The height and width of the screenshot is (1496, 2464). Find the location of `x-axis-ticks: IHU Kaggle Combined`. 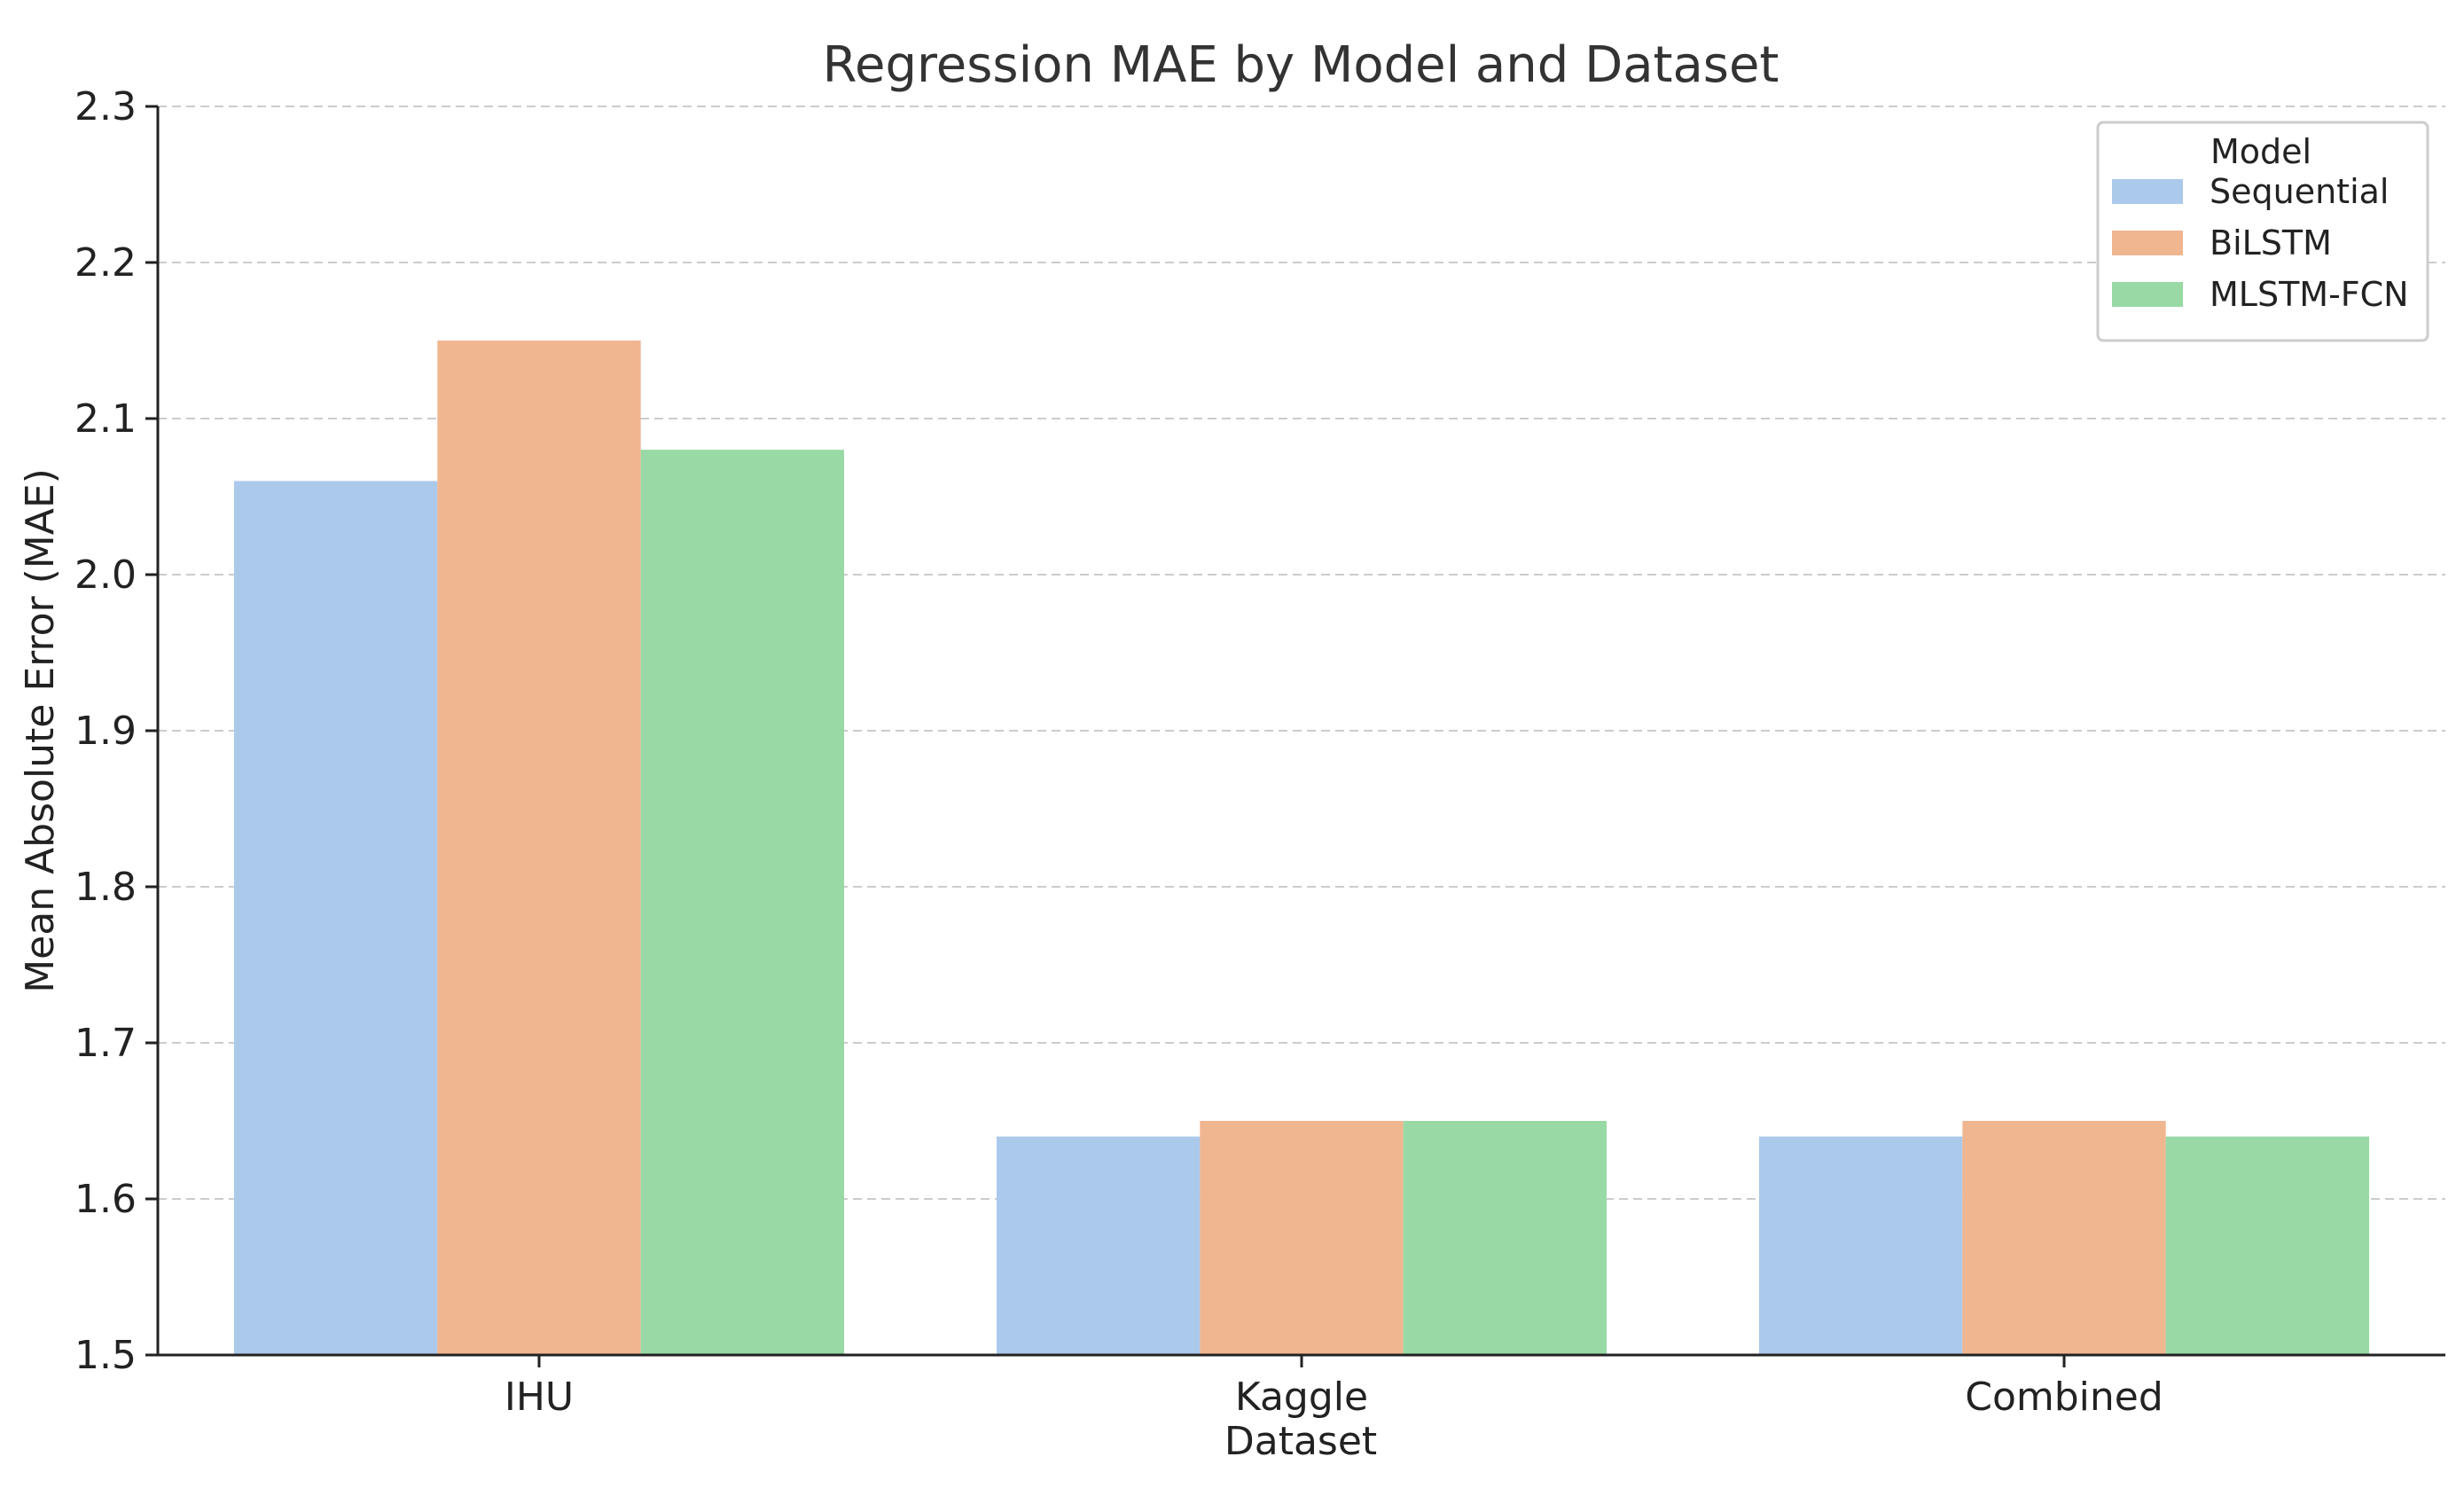

x-axis-ticks: IHU Kaggle Combined is located at coordinates (1334, 1387).